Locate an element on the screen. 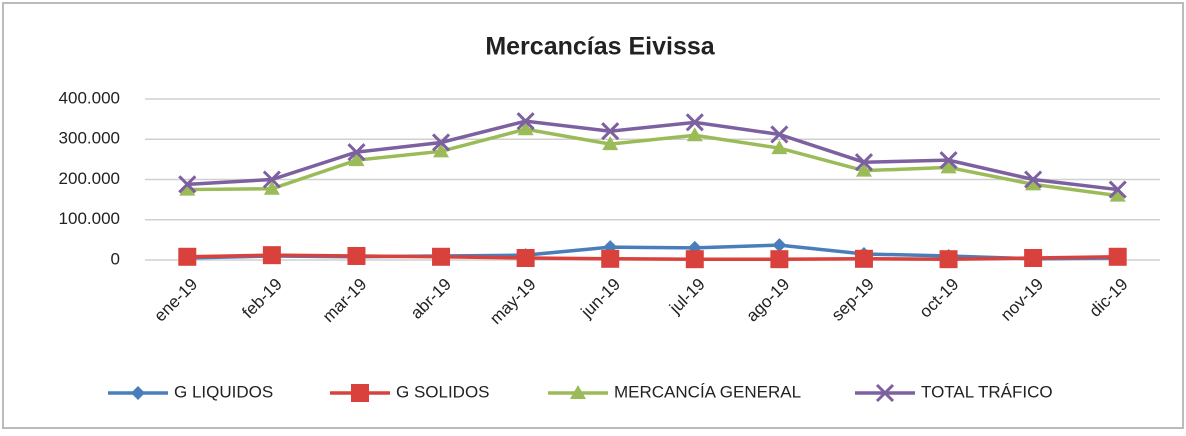  legend-label: G SOLIDOS is located at coordinates (443, 391).